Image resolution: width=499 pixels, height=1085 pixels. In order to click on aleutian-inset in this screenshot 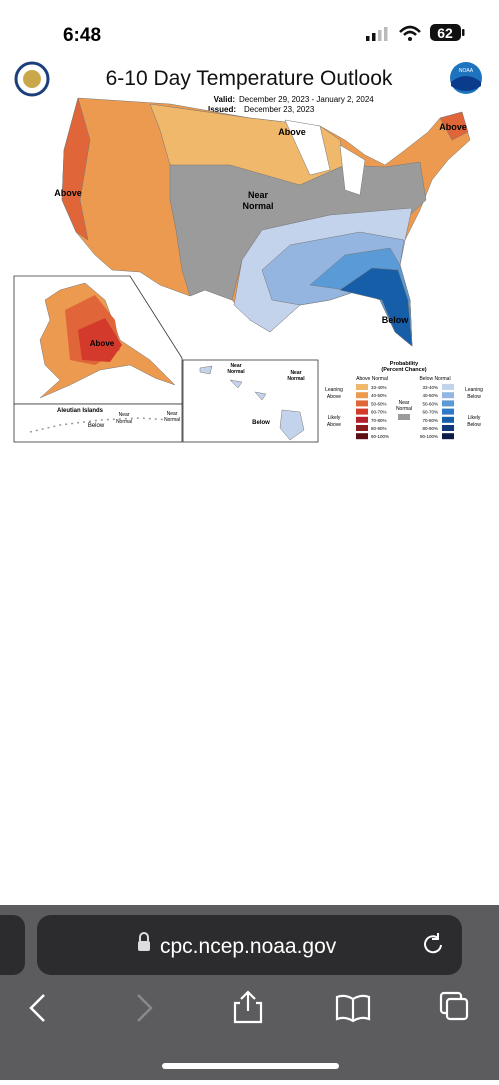, I will do `click(98, 423)`.